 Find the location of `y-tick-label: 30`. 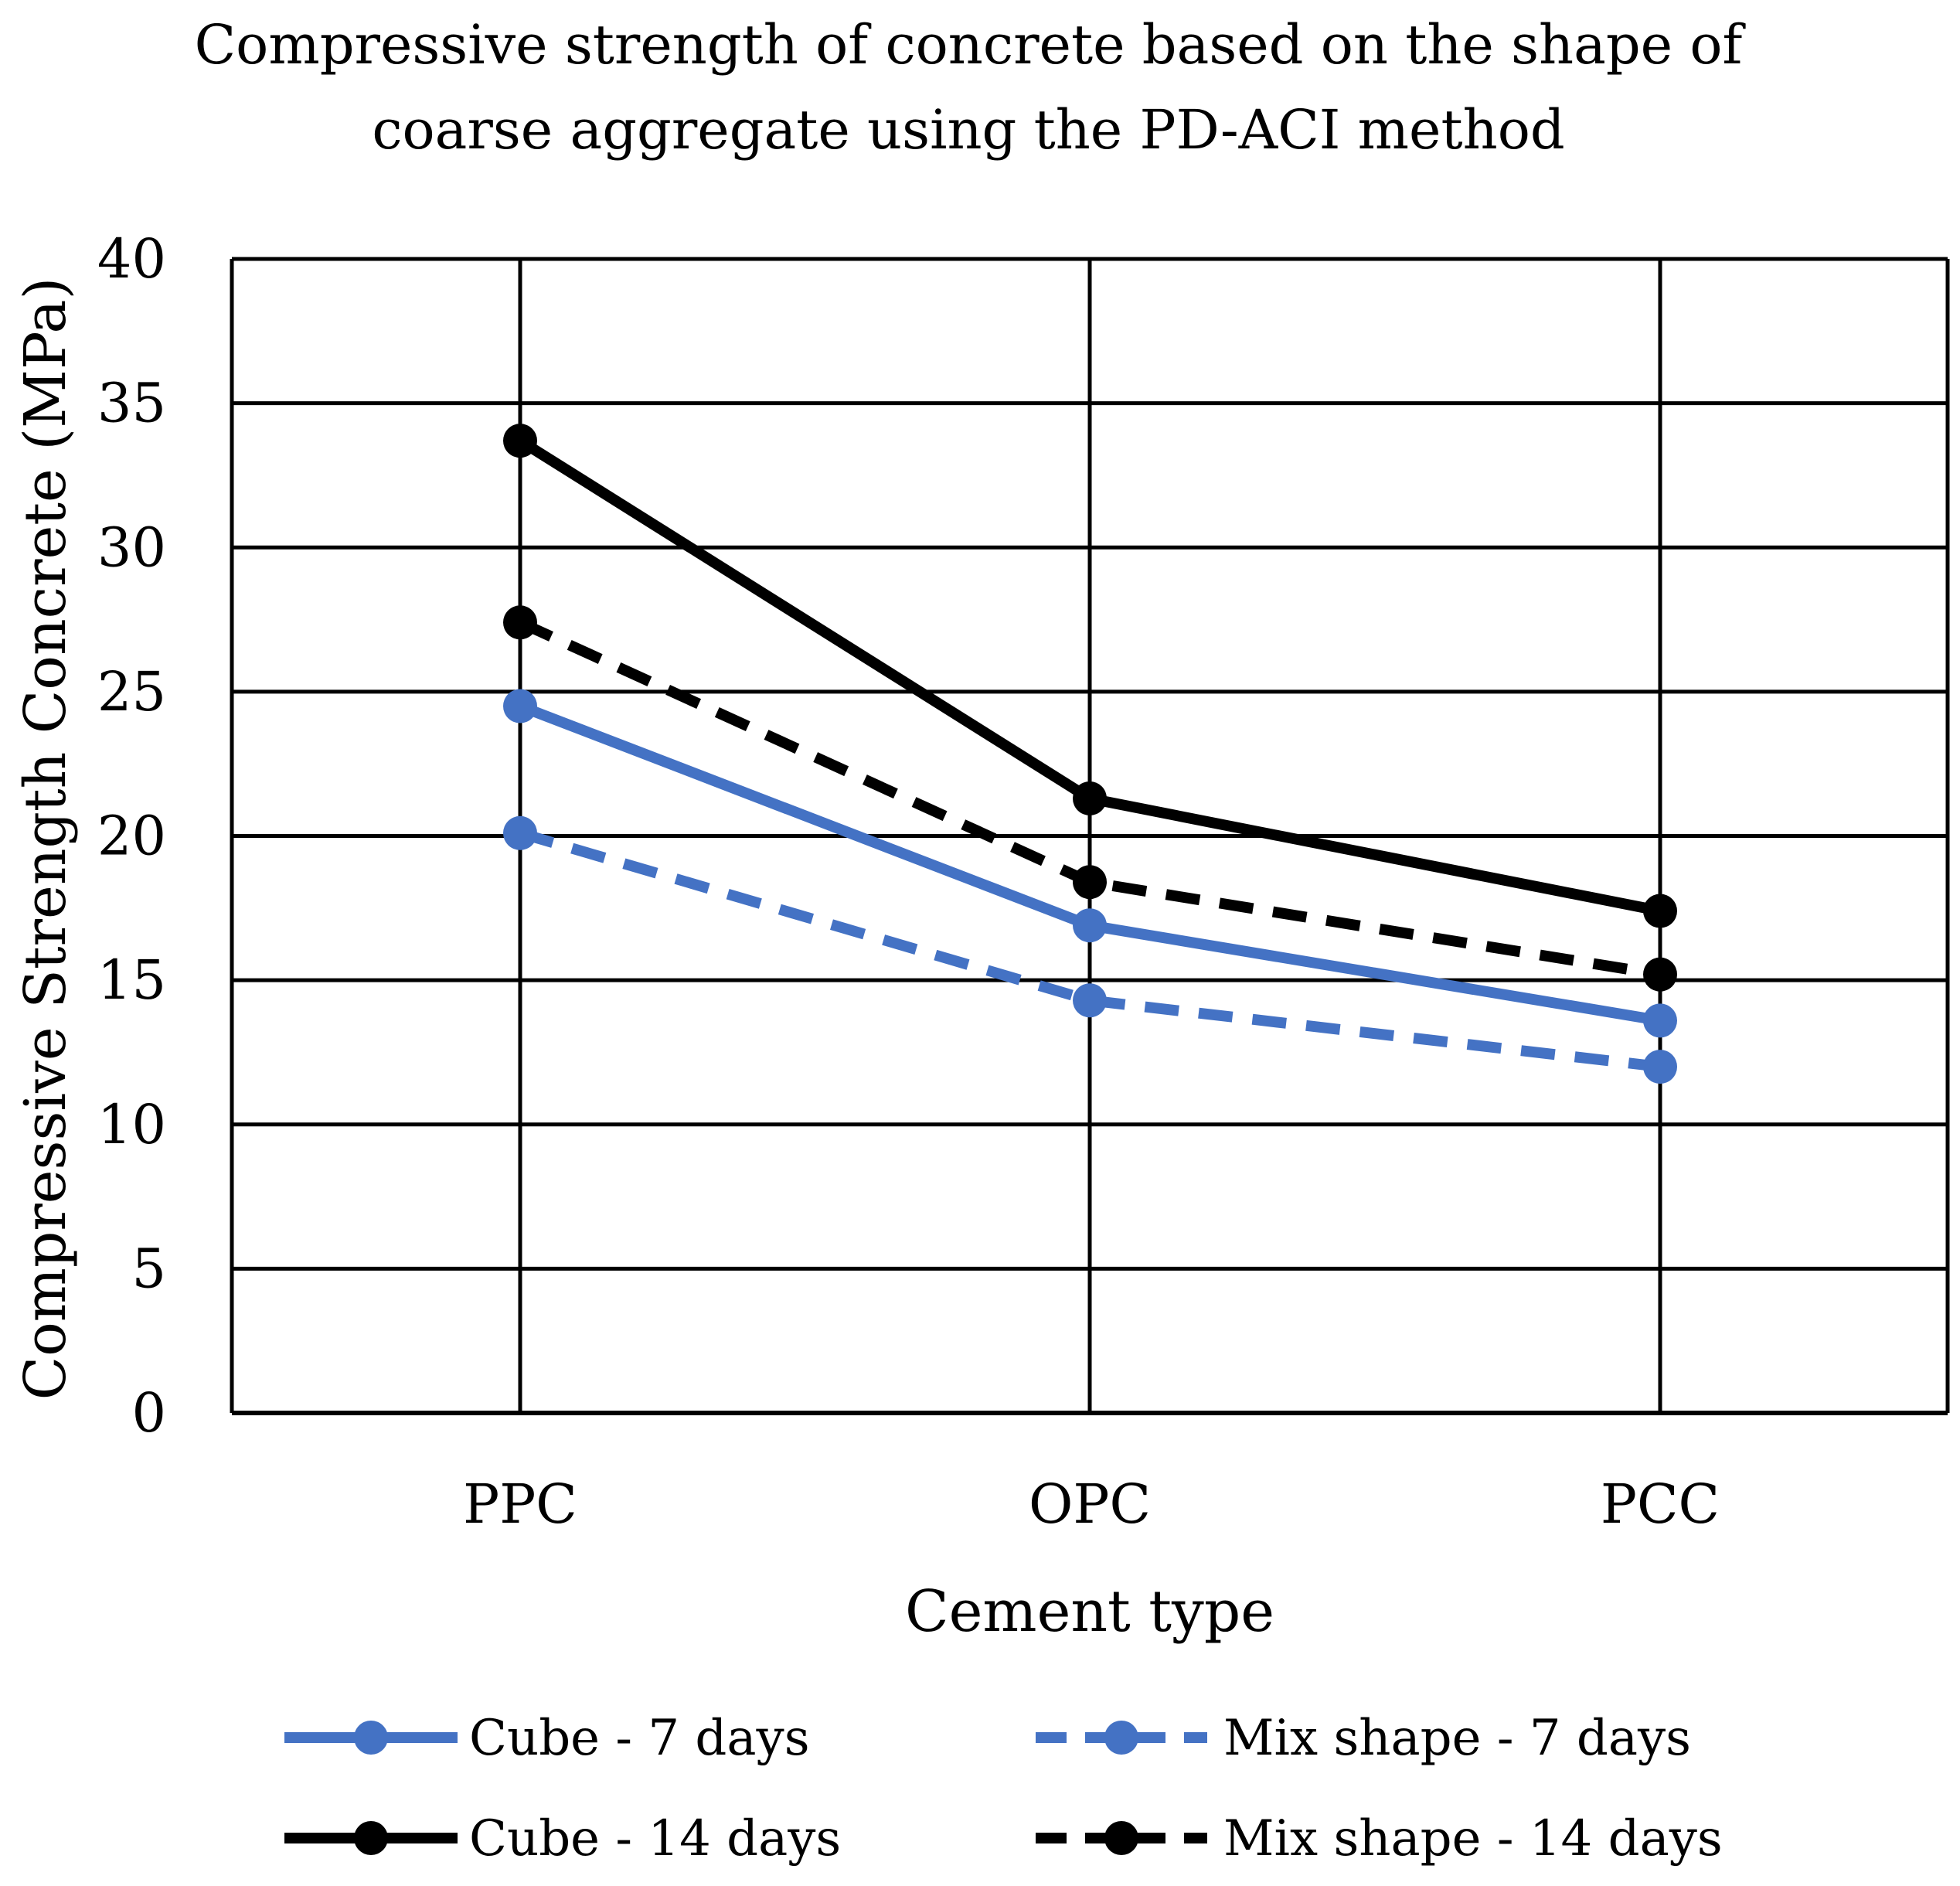

y-tick-label: 30 is located at coordinates (131, 548).